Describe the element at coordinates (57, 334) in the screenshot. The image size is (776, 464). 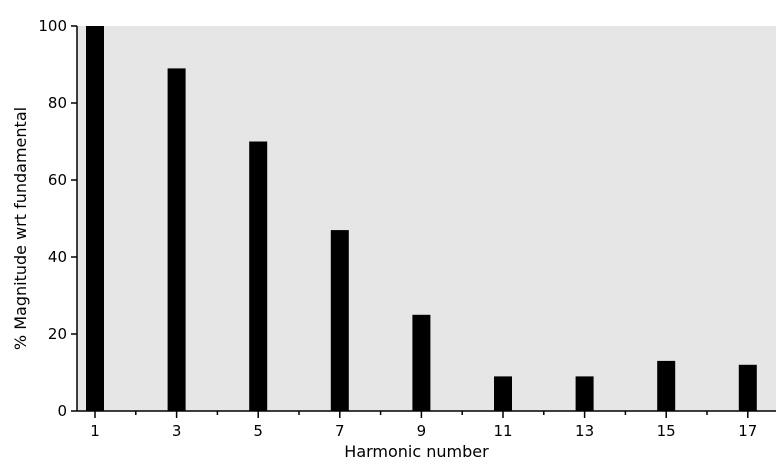
I see `y-tick-label: 20` at that location.